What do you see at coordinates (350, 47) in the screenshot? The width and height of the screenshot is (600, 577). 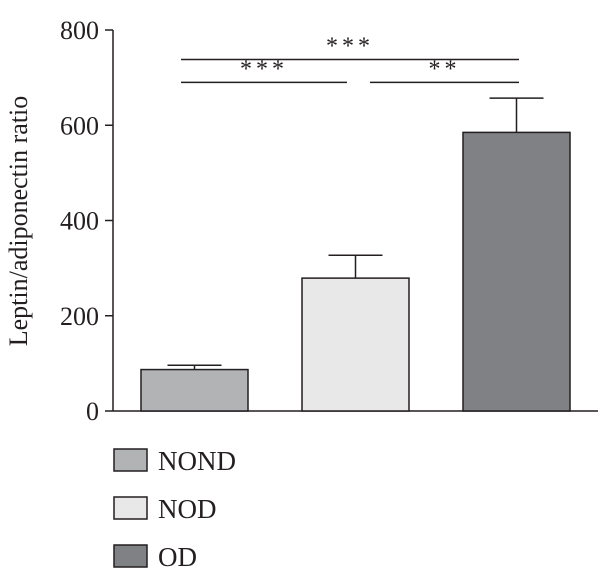 I see `significance-label-0: ***` at bounding box center [350, 47].